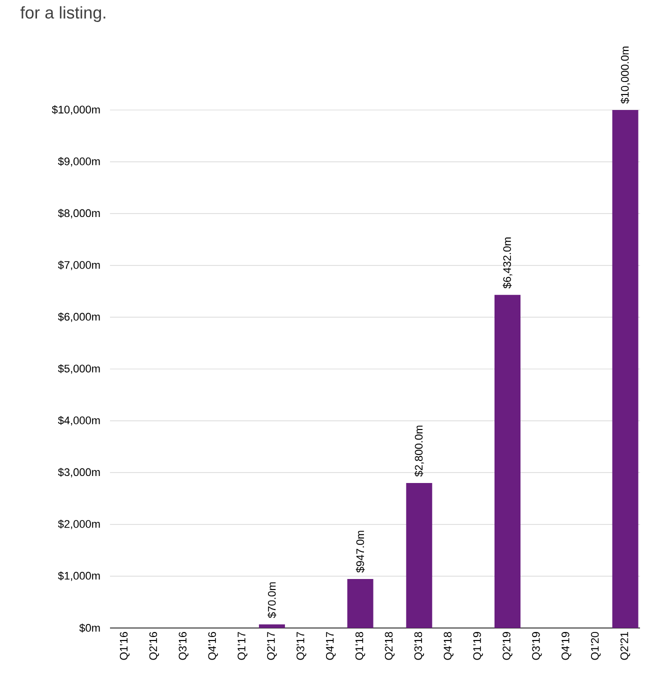  I want to click on data-label: $947.0m, so click(360, 551).